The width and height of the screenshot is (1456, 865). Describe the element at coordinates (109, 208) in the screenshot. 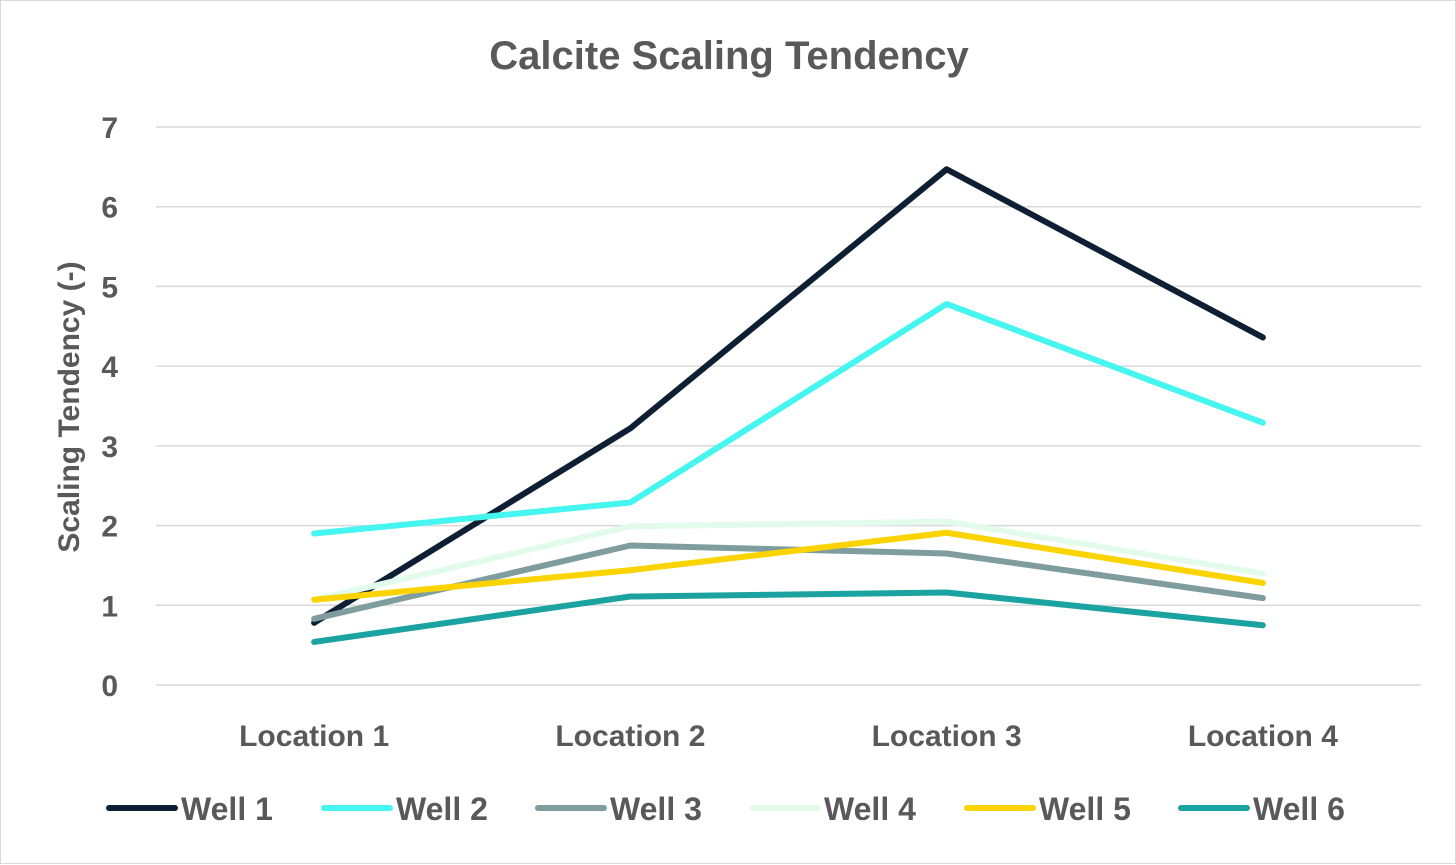

I see `y-tick-label: 6` at that location.